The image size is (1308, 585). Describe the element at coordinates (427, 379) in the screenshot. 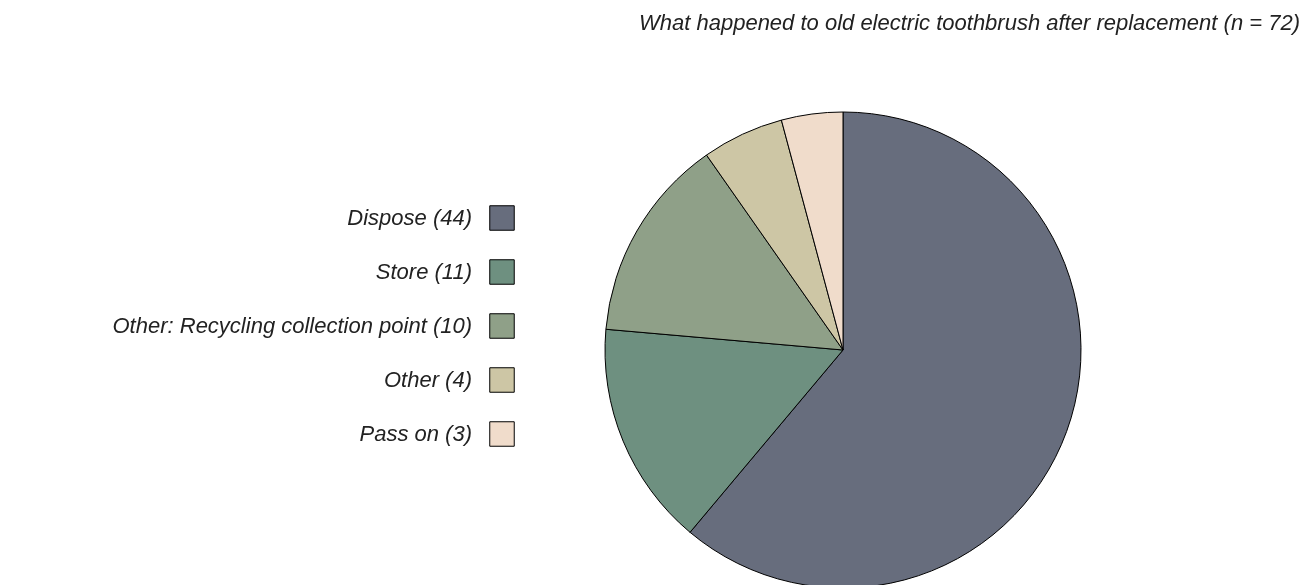

I see `legend-label: Other (4)` at that location.